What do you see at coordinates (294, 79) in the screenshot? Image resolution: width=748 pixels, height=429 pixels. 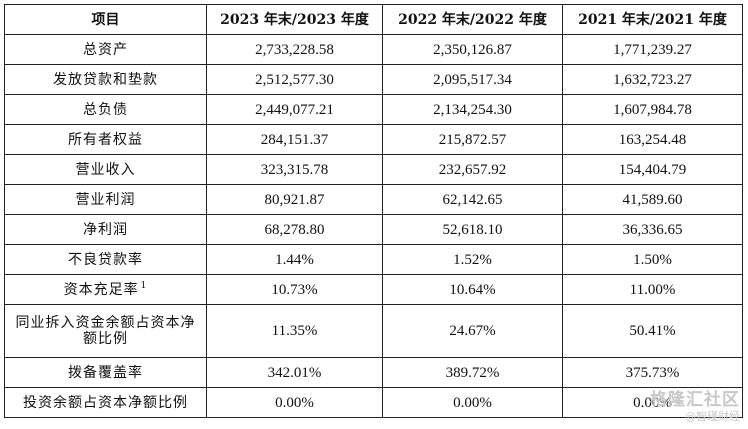 I see `cell-2023: 2,512,577.30` at bounding box center [294, 79].